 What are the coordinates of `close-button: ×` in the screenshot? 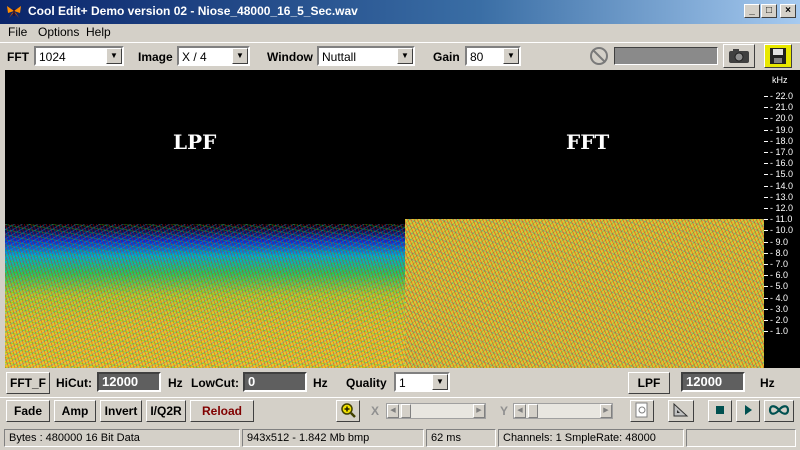 It's located at (788, 11).